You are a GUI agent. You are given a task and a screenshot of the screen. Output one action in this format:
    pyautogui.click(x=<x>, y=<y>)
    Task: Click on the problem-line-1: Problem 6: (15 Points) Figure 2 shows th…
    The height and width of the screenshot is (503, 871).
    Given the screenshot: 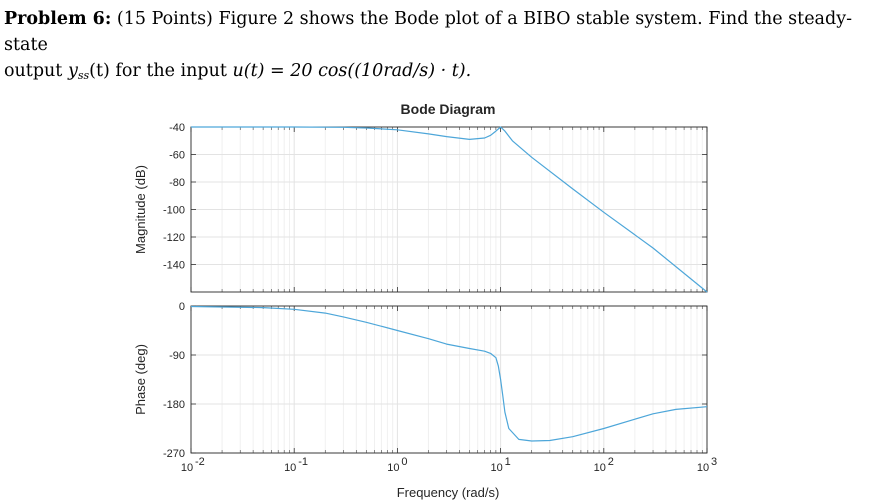 What is the action you would take?
    pyautogui.click(x=435, y=32)
    